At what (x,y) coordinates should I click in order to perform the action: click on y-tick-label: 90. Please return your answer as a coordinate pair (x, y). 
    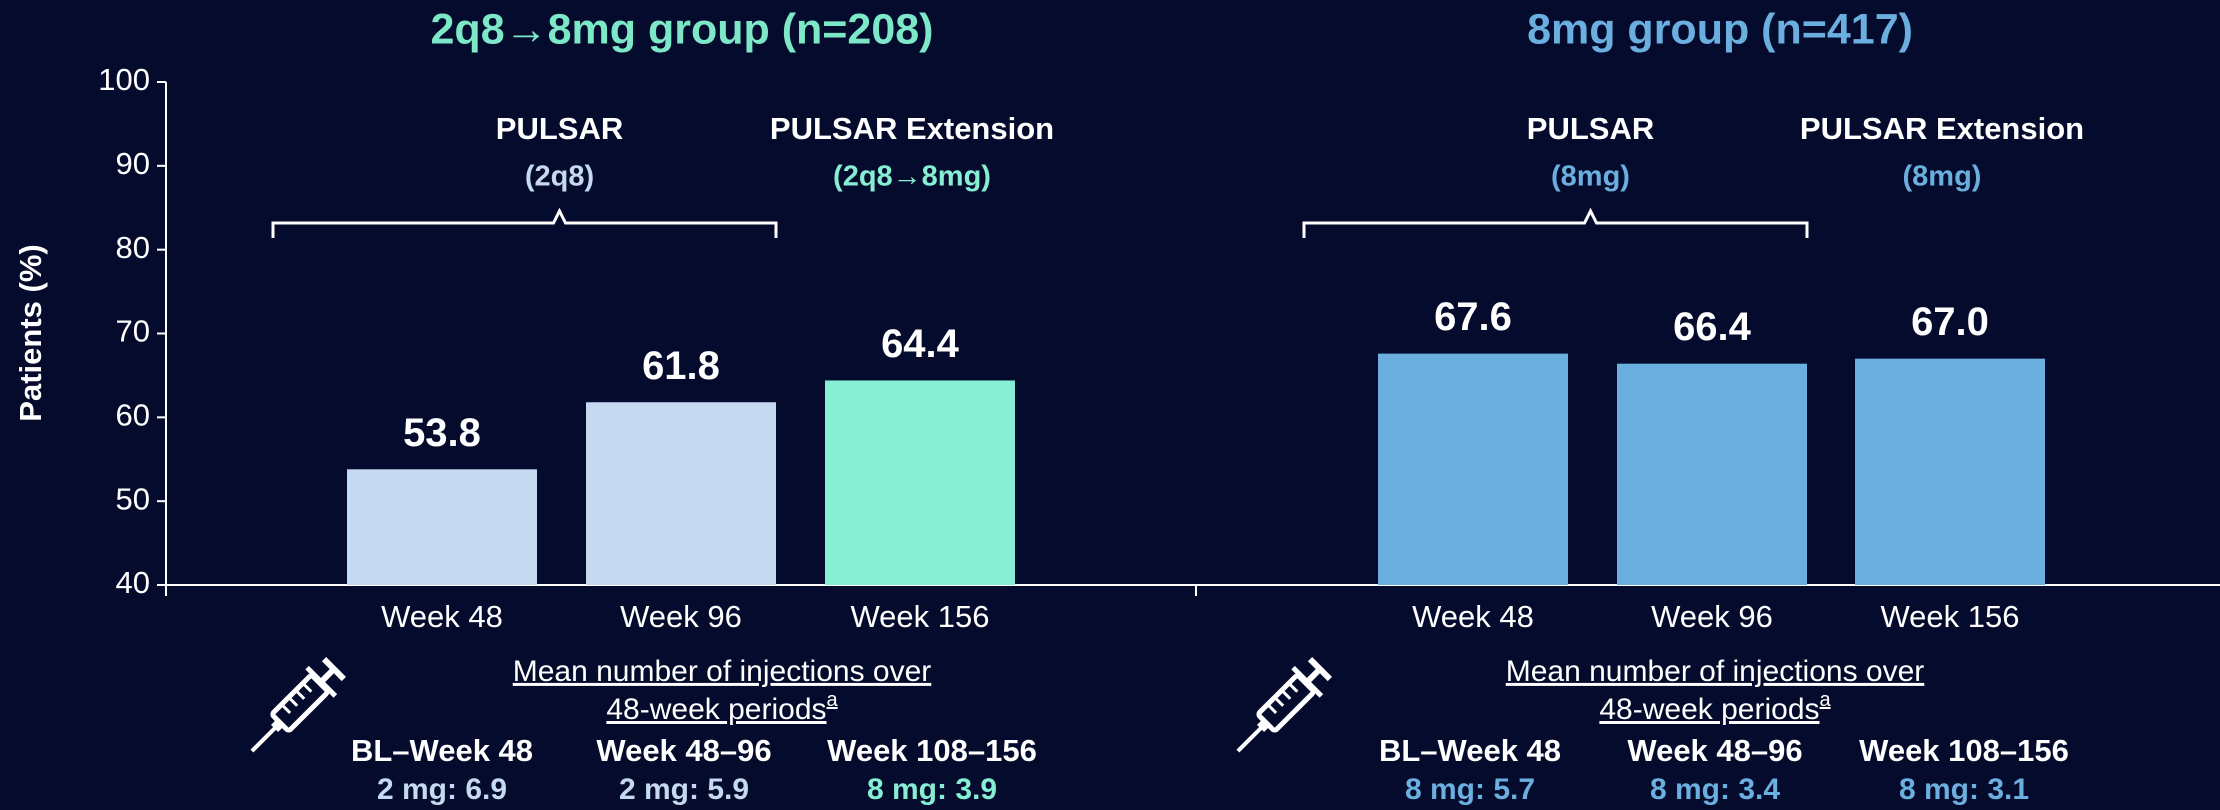
    Looking at the image, I should click on (133, 163).